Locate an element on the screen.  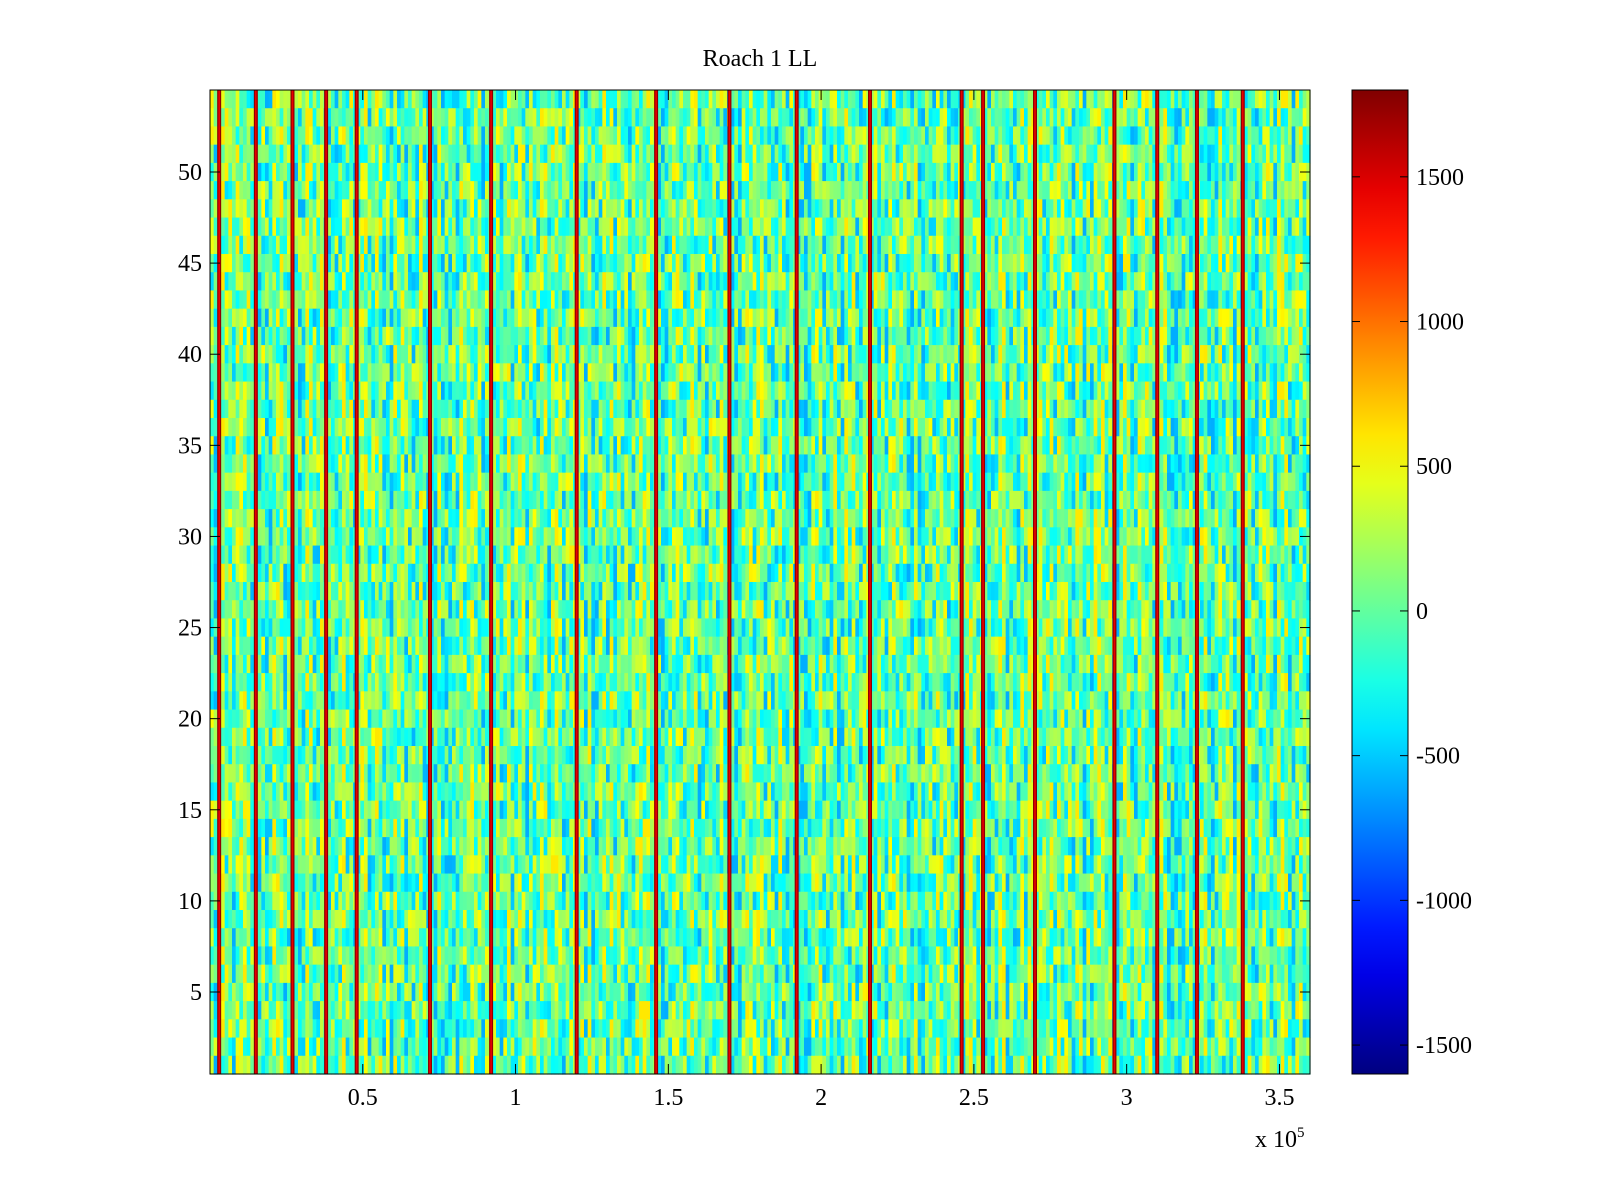
chart-title: Roach 1 LL is located at coordinates (760, 59).